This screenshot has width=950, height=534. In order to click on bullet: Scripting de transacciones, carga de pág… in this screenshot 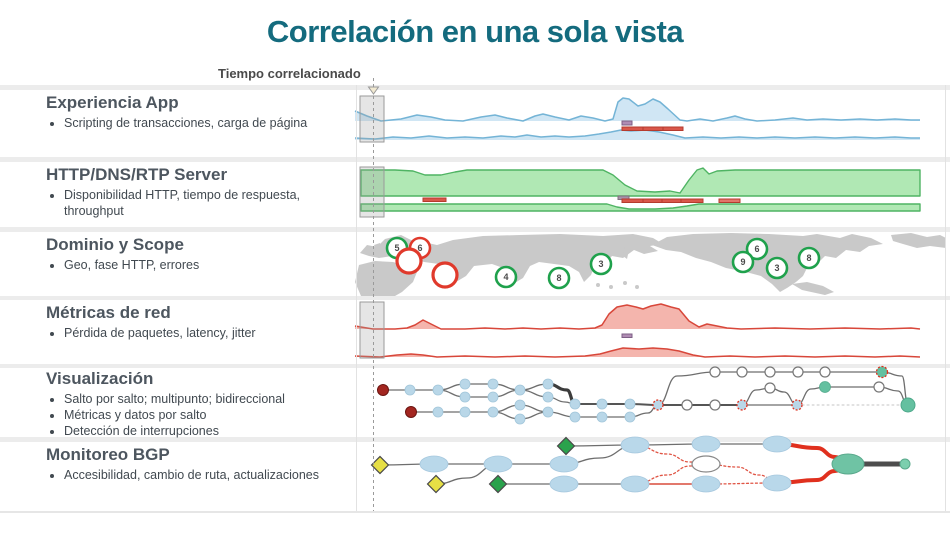, I will do `click(206, 123)`.